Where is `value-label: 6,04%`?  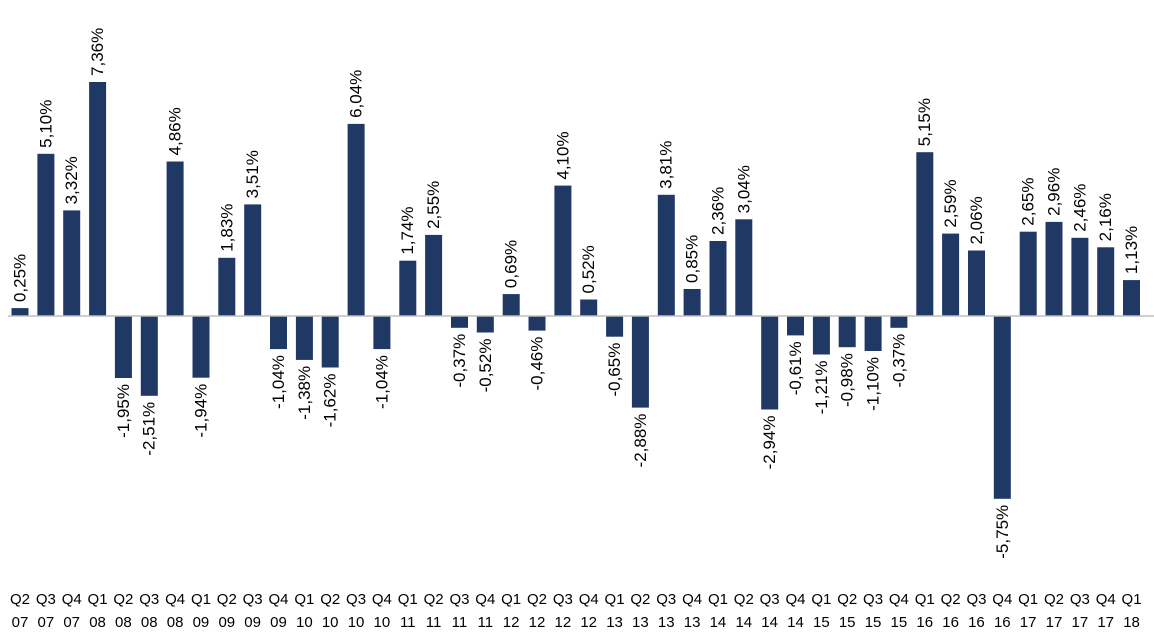
value-label: 6,04% is located at coordinates (356, 94).